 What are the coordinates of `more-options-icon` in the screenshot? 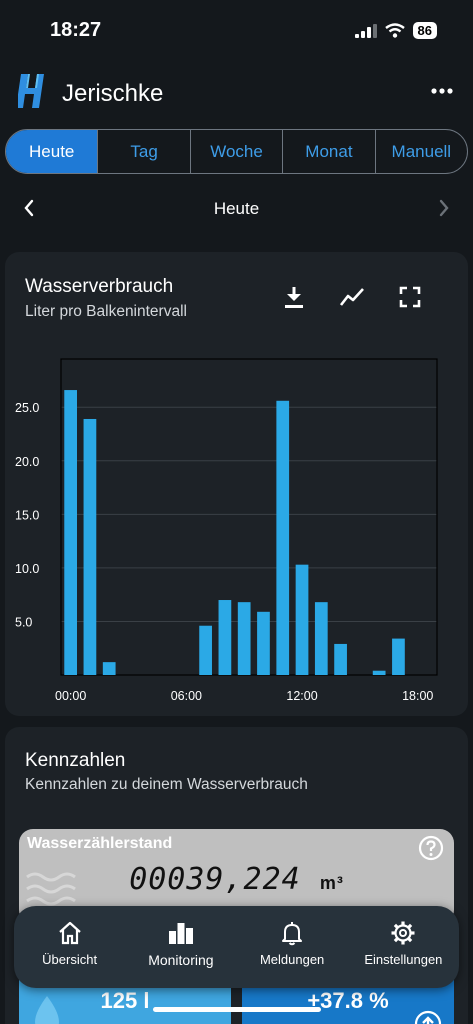 It's located at (442, 91).